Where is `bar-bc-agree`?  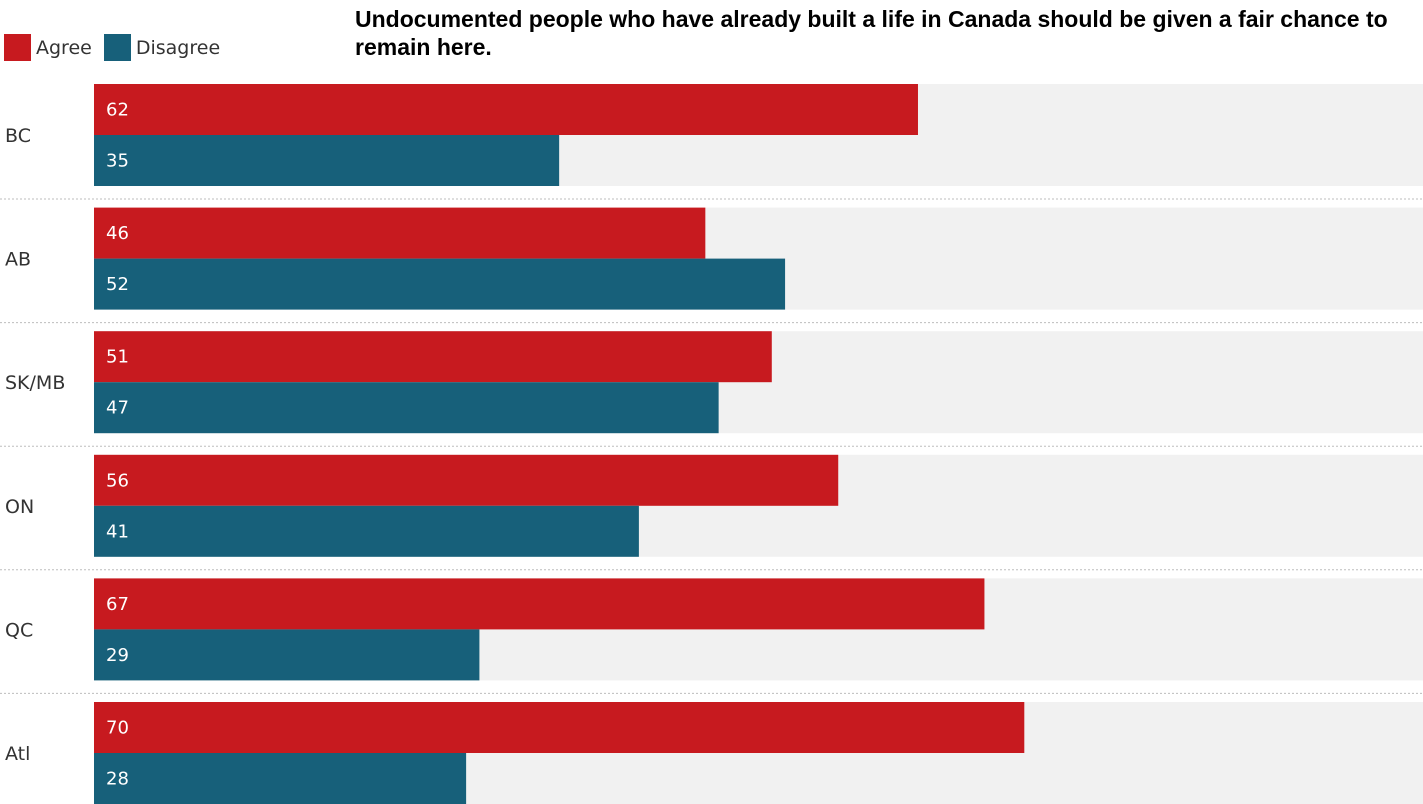 bar-bc-agree is located at coordinates (506, 109).